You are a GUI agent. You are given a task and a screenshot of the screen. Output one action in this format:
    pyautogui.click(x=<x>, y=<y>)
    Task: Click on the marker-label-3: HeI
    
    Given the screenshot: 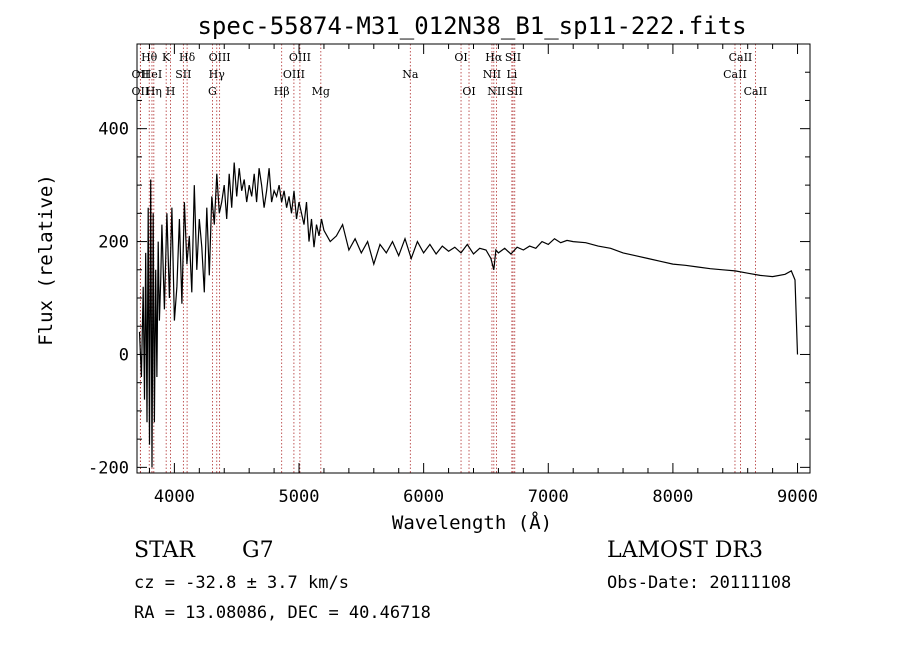 What is the action you would take?
    pyautogui.click(x=152, y=74)
    